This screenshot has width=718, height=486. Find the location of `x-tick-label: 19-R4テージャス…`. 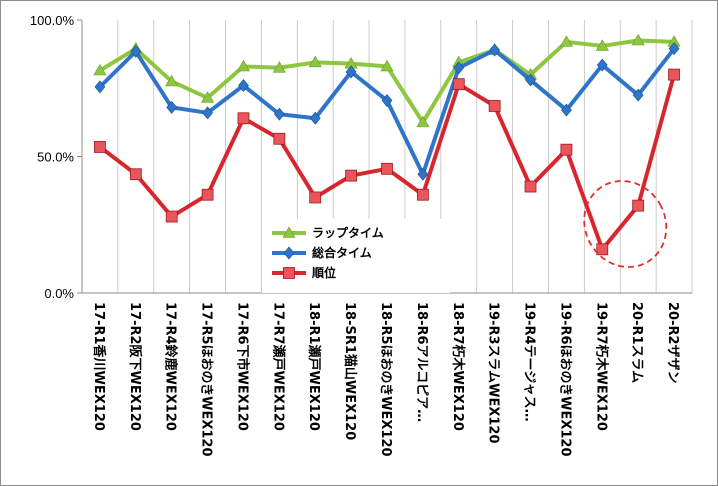

x-tick-label: 19-R4テージャス… is located at coordinates (529, 362).